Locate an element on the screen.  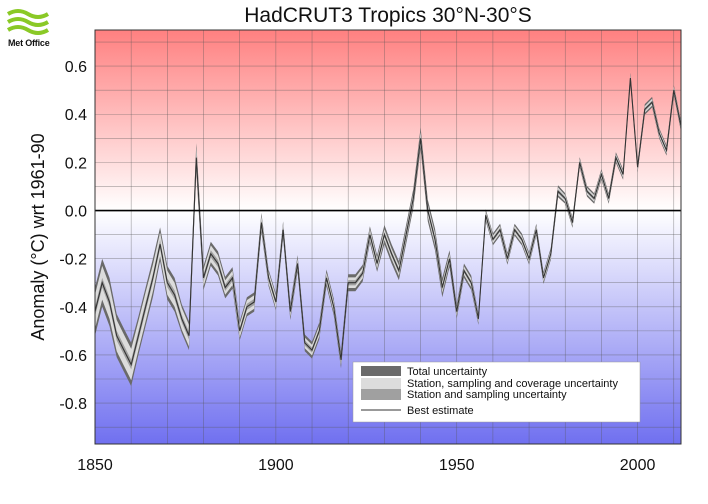
y-tick-label: 0.4 is located at coordinates (76, 115).